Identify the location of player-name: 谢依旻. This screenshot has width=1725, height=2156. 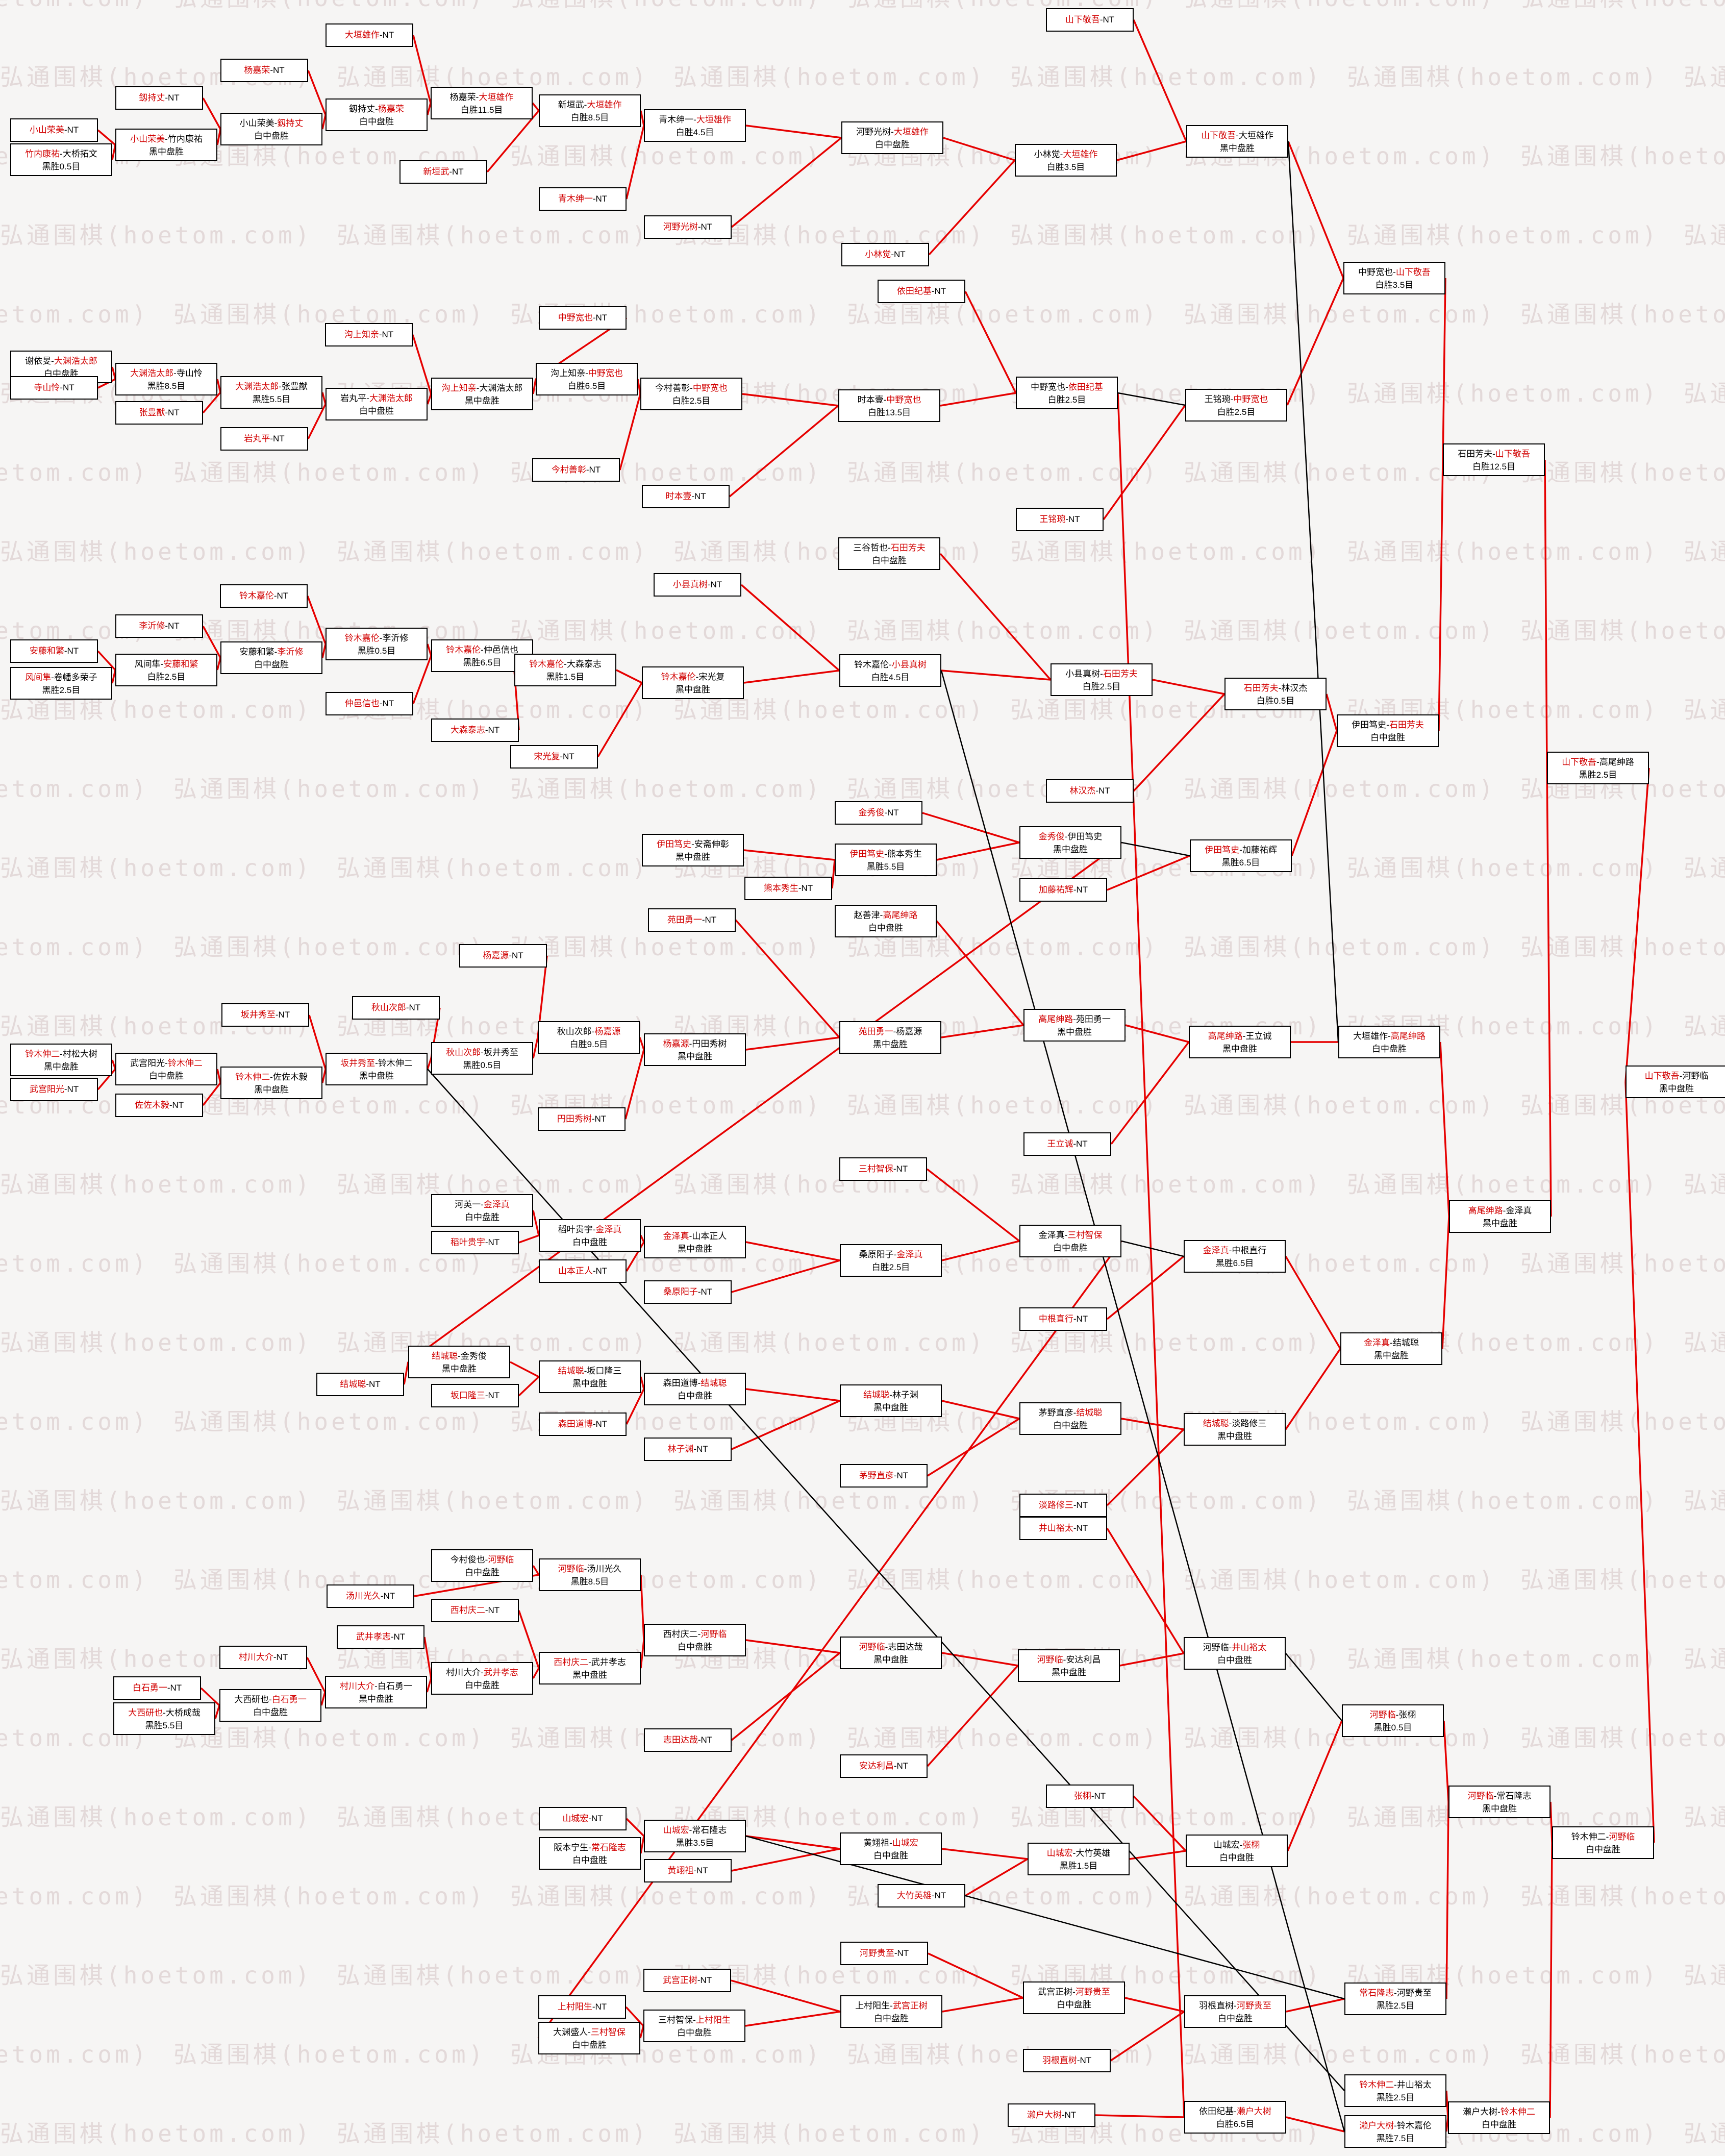
(38, 361).